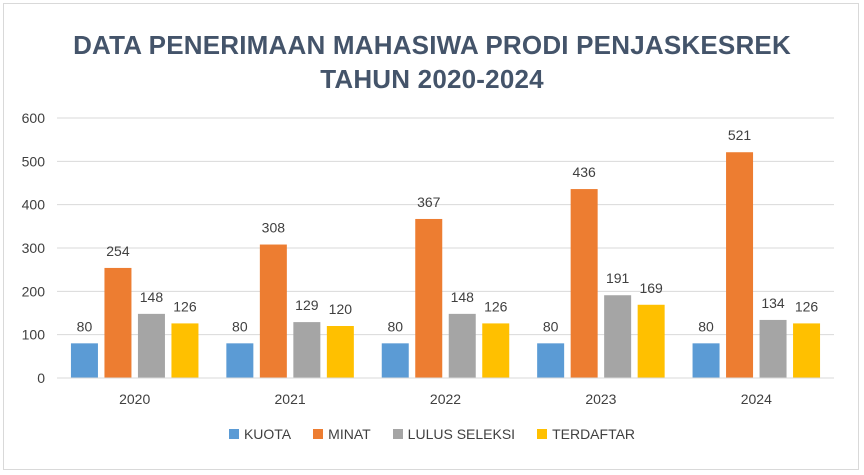 This screenshot has height=475, width=864. Describe the element at coordinates (34, 291) in the screenshot. I see `y-tick-label: 200` at that location.